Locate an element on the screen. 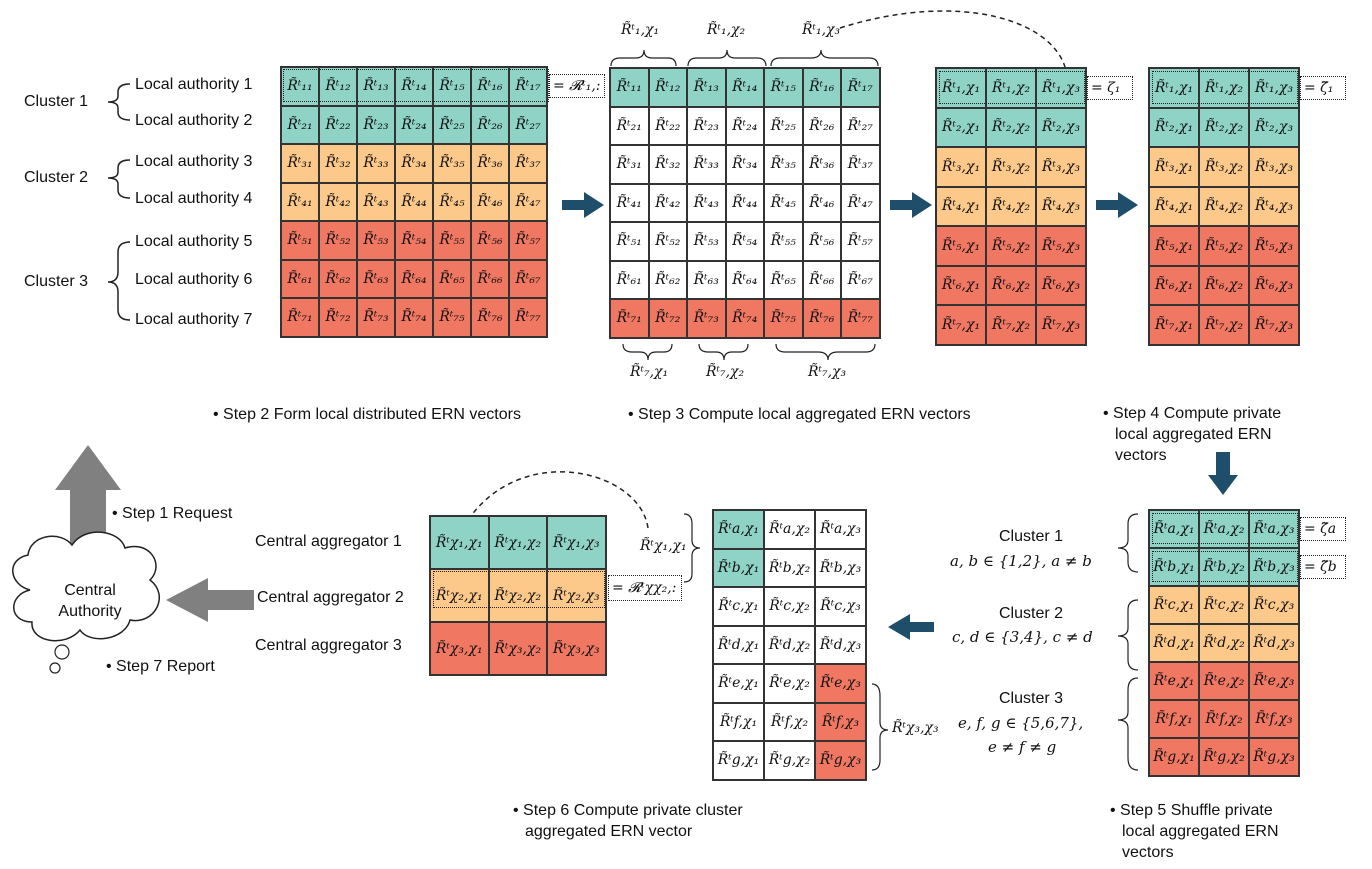 This screenshot has height=869, width=1372. grid4-cell: R̃ᵗ₄,χ₁ is located at coordinates (1174, 206).